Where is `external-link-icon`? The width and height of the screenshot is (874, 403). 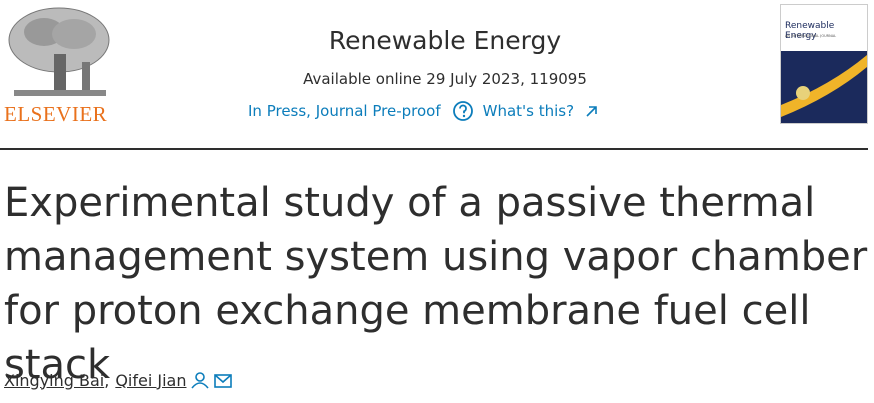
external-link-icon is located at coordinates (591, 111).